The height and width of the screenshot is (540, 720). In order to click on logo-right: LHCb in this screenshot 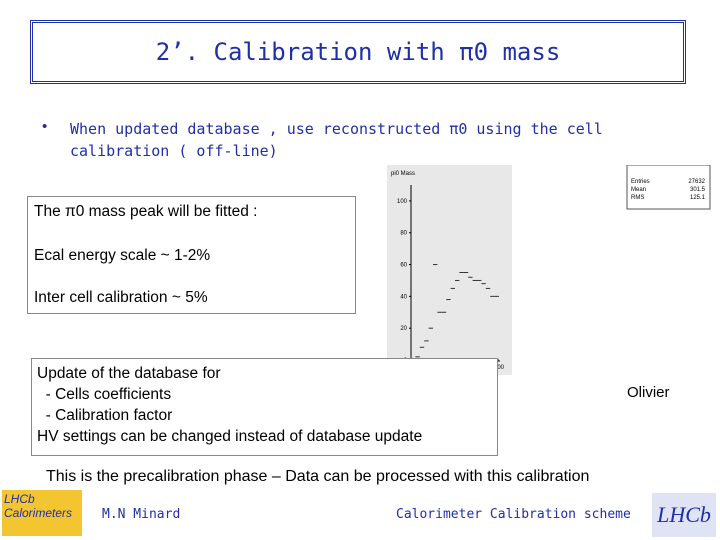, I will do `click(684, 515)`.